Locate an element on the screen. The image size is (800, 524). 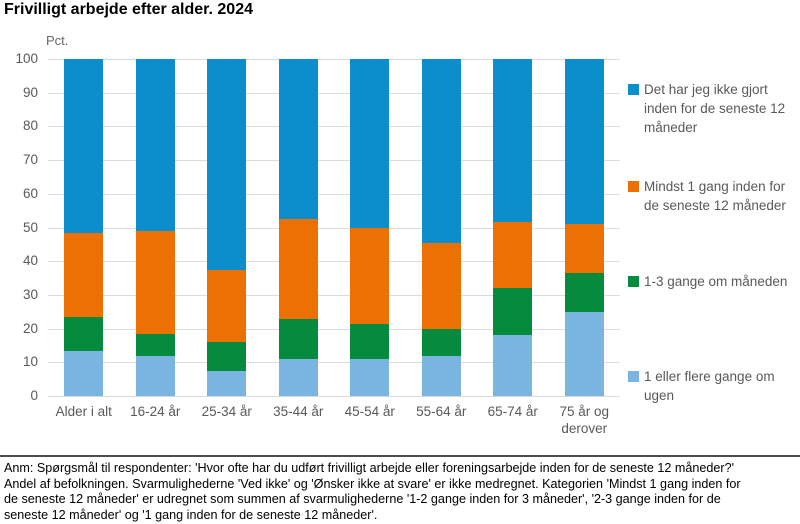
x-axis-label: 55-64 år is located at coordinates (441, 411).